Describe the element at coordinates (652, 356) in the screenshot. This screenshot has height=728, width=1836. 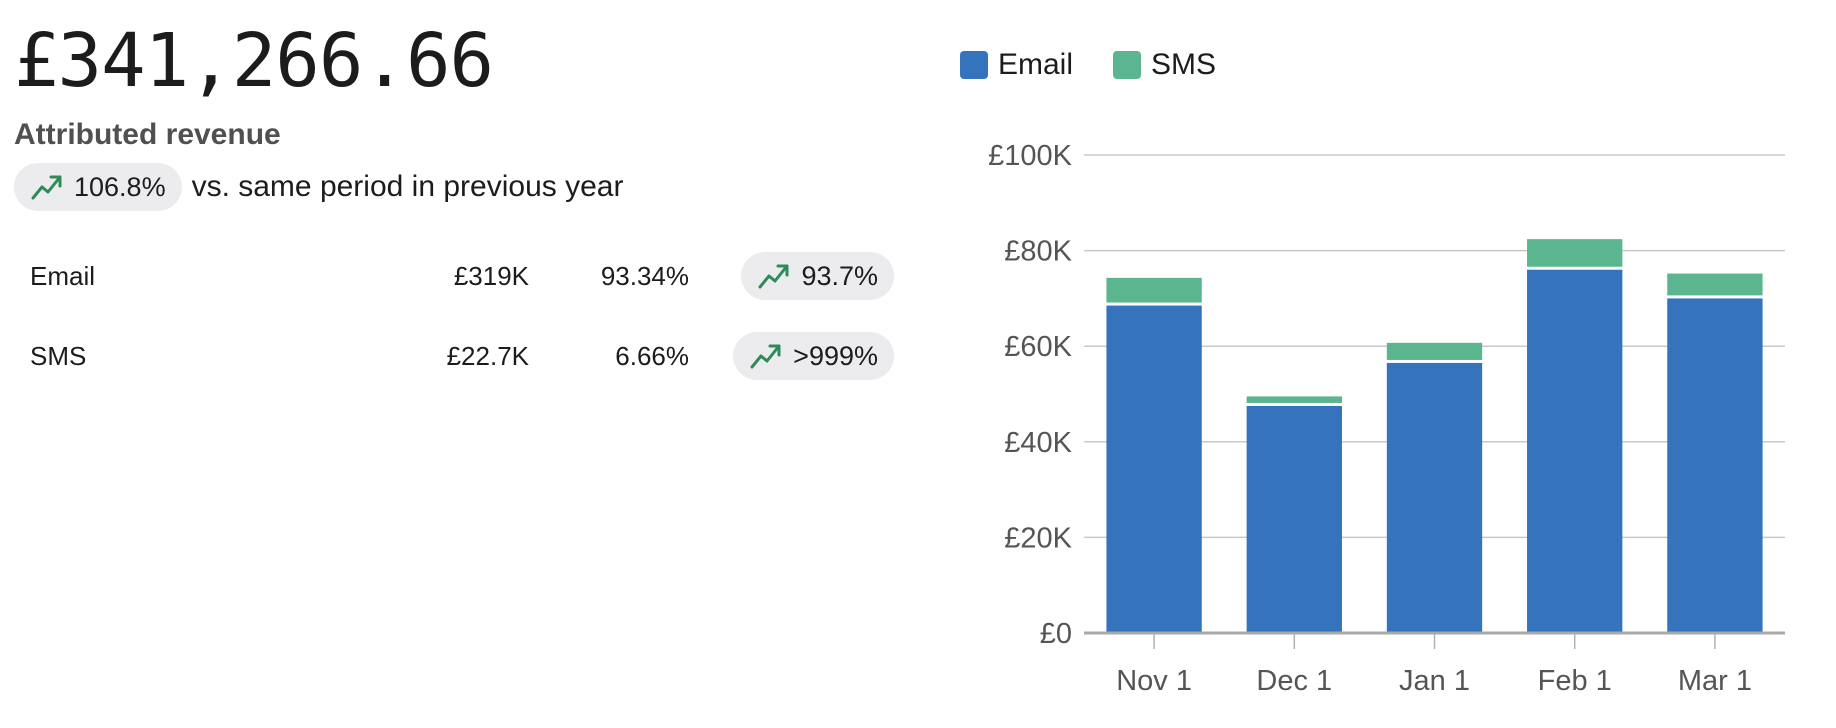
I see `channel-share: 6.66%` at that location.